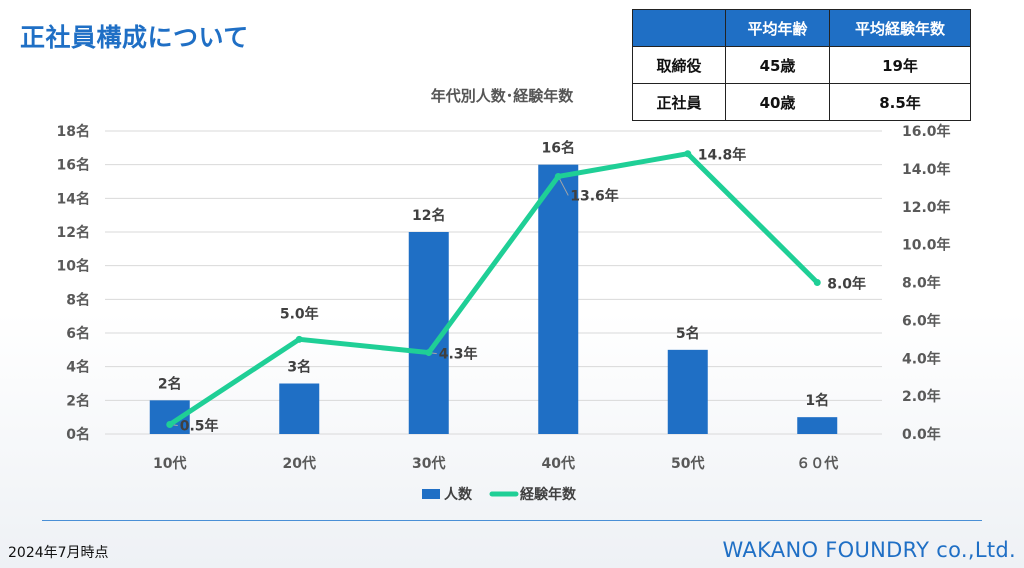 Image resolution: width=1024 pixels, height=568 pixels. I want to click on bar-value-label: 16名, so click(558, 148).